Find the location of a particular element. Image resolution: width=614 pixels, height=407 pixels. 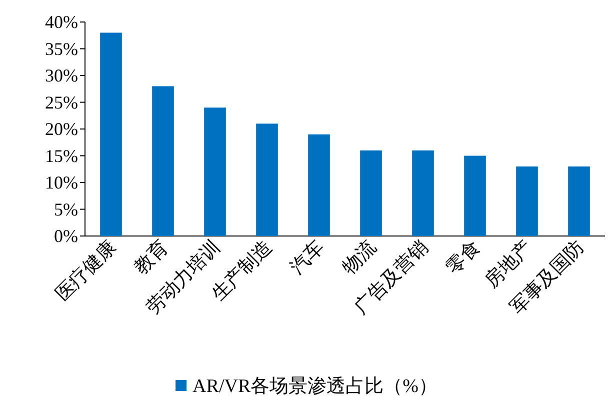

x-tick-label: 物流 is located at coordinates (359, 257).